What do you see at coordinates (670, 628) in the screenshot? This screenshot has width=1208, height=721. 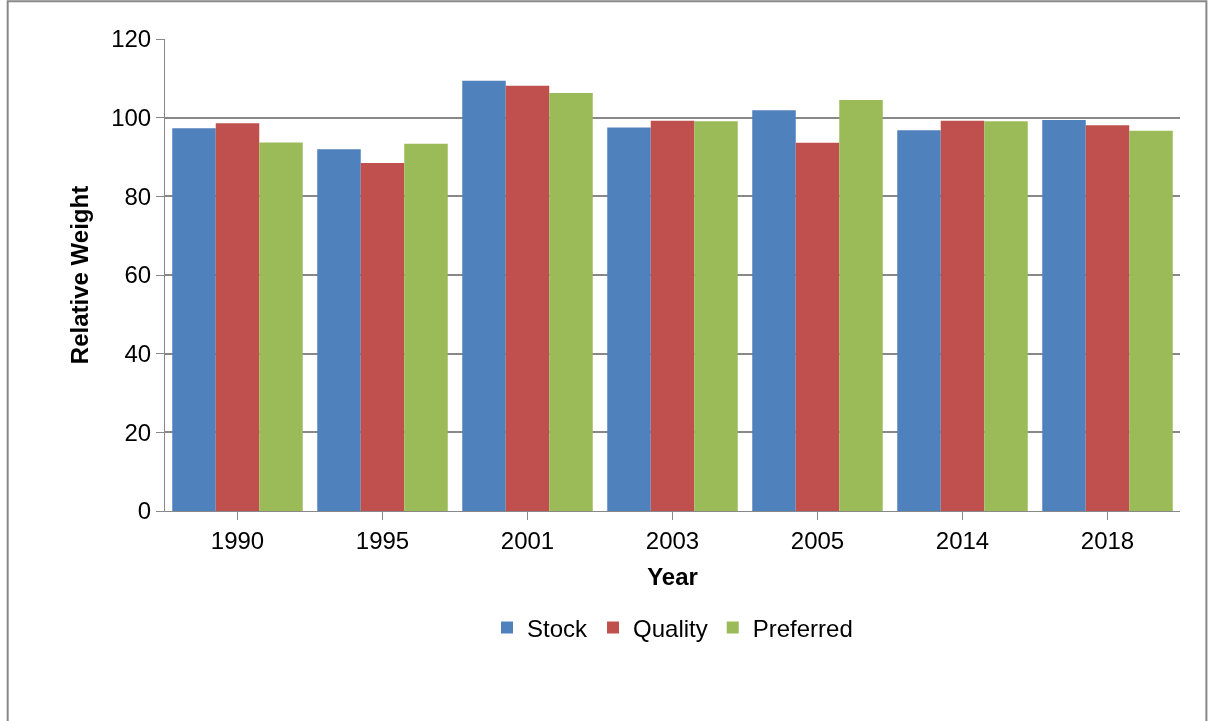 I see `legend-label: Quality` at bounding box center [670, 628].